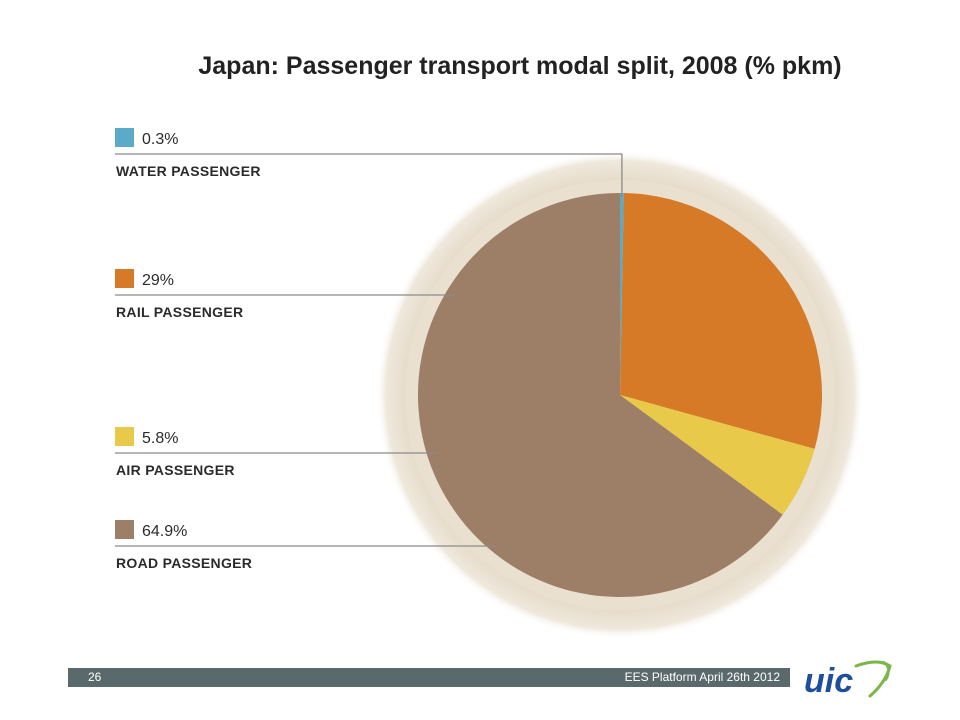 The height and width of the screenshot is (720, 960). What do you see at coordinates (429, 677) in the screenshot?
I see `footer-bar: 26 EES Platform April 26th 2012` at bounding box center [429, 677].